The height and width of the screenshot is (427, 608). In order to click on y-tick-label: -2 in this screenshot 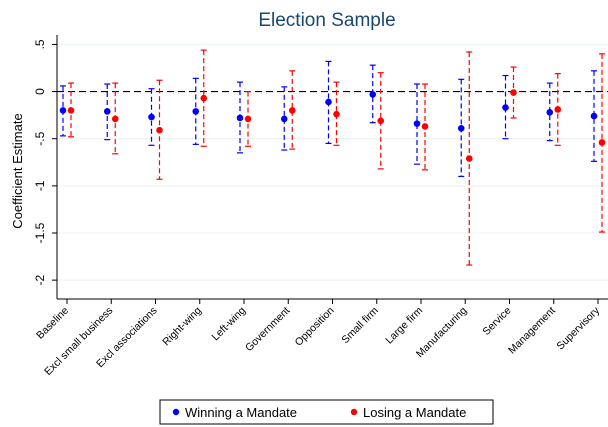, I will do `click(40, 279)`.